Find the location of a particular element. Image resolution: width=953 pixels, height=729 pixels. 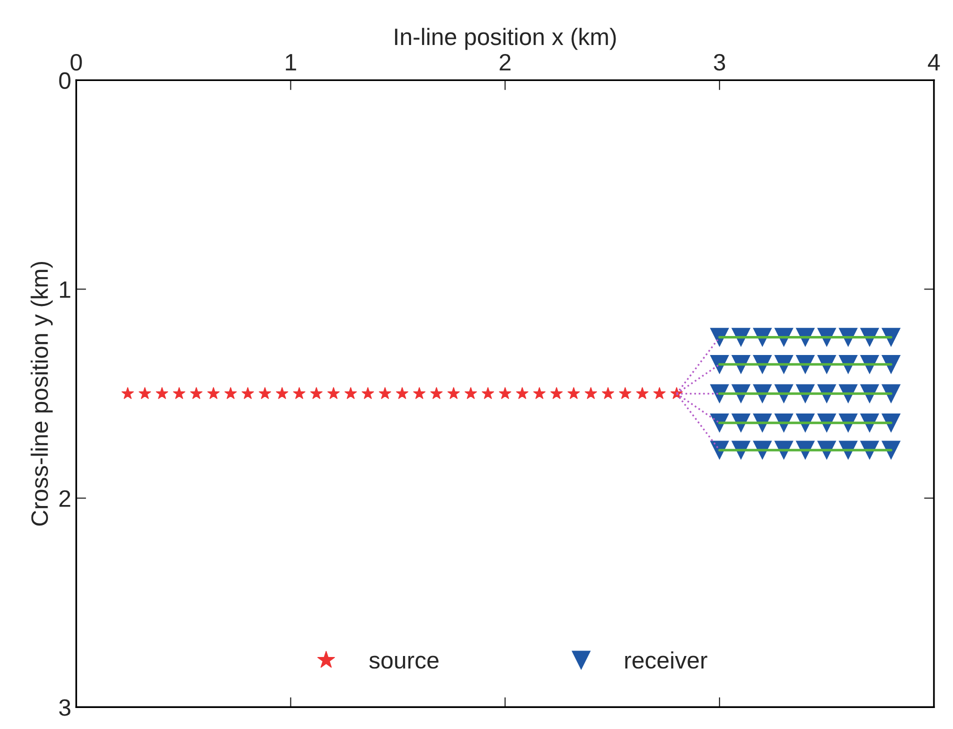

x-tick-label: 1 is located at coordinates (291, 62).